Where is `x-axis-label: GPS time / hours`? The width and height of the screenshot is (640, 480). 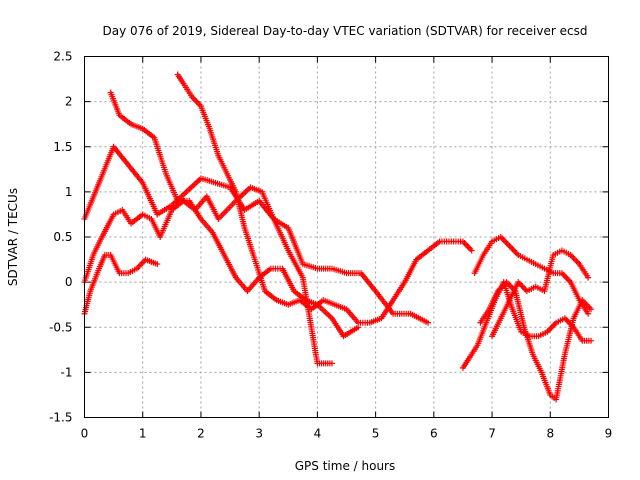
x-axis-label: GPS time / hours is located at coordinates (345, 466).